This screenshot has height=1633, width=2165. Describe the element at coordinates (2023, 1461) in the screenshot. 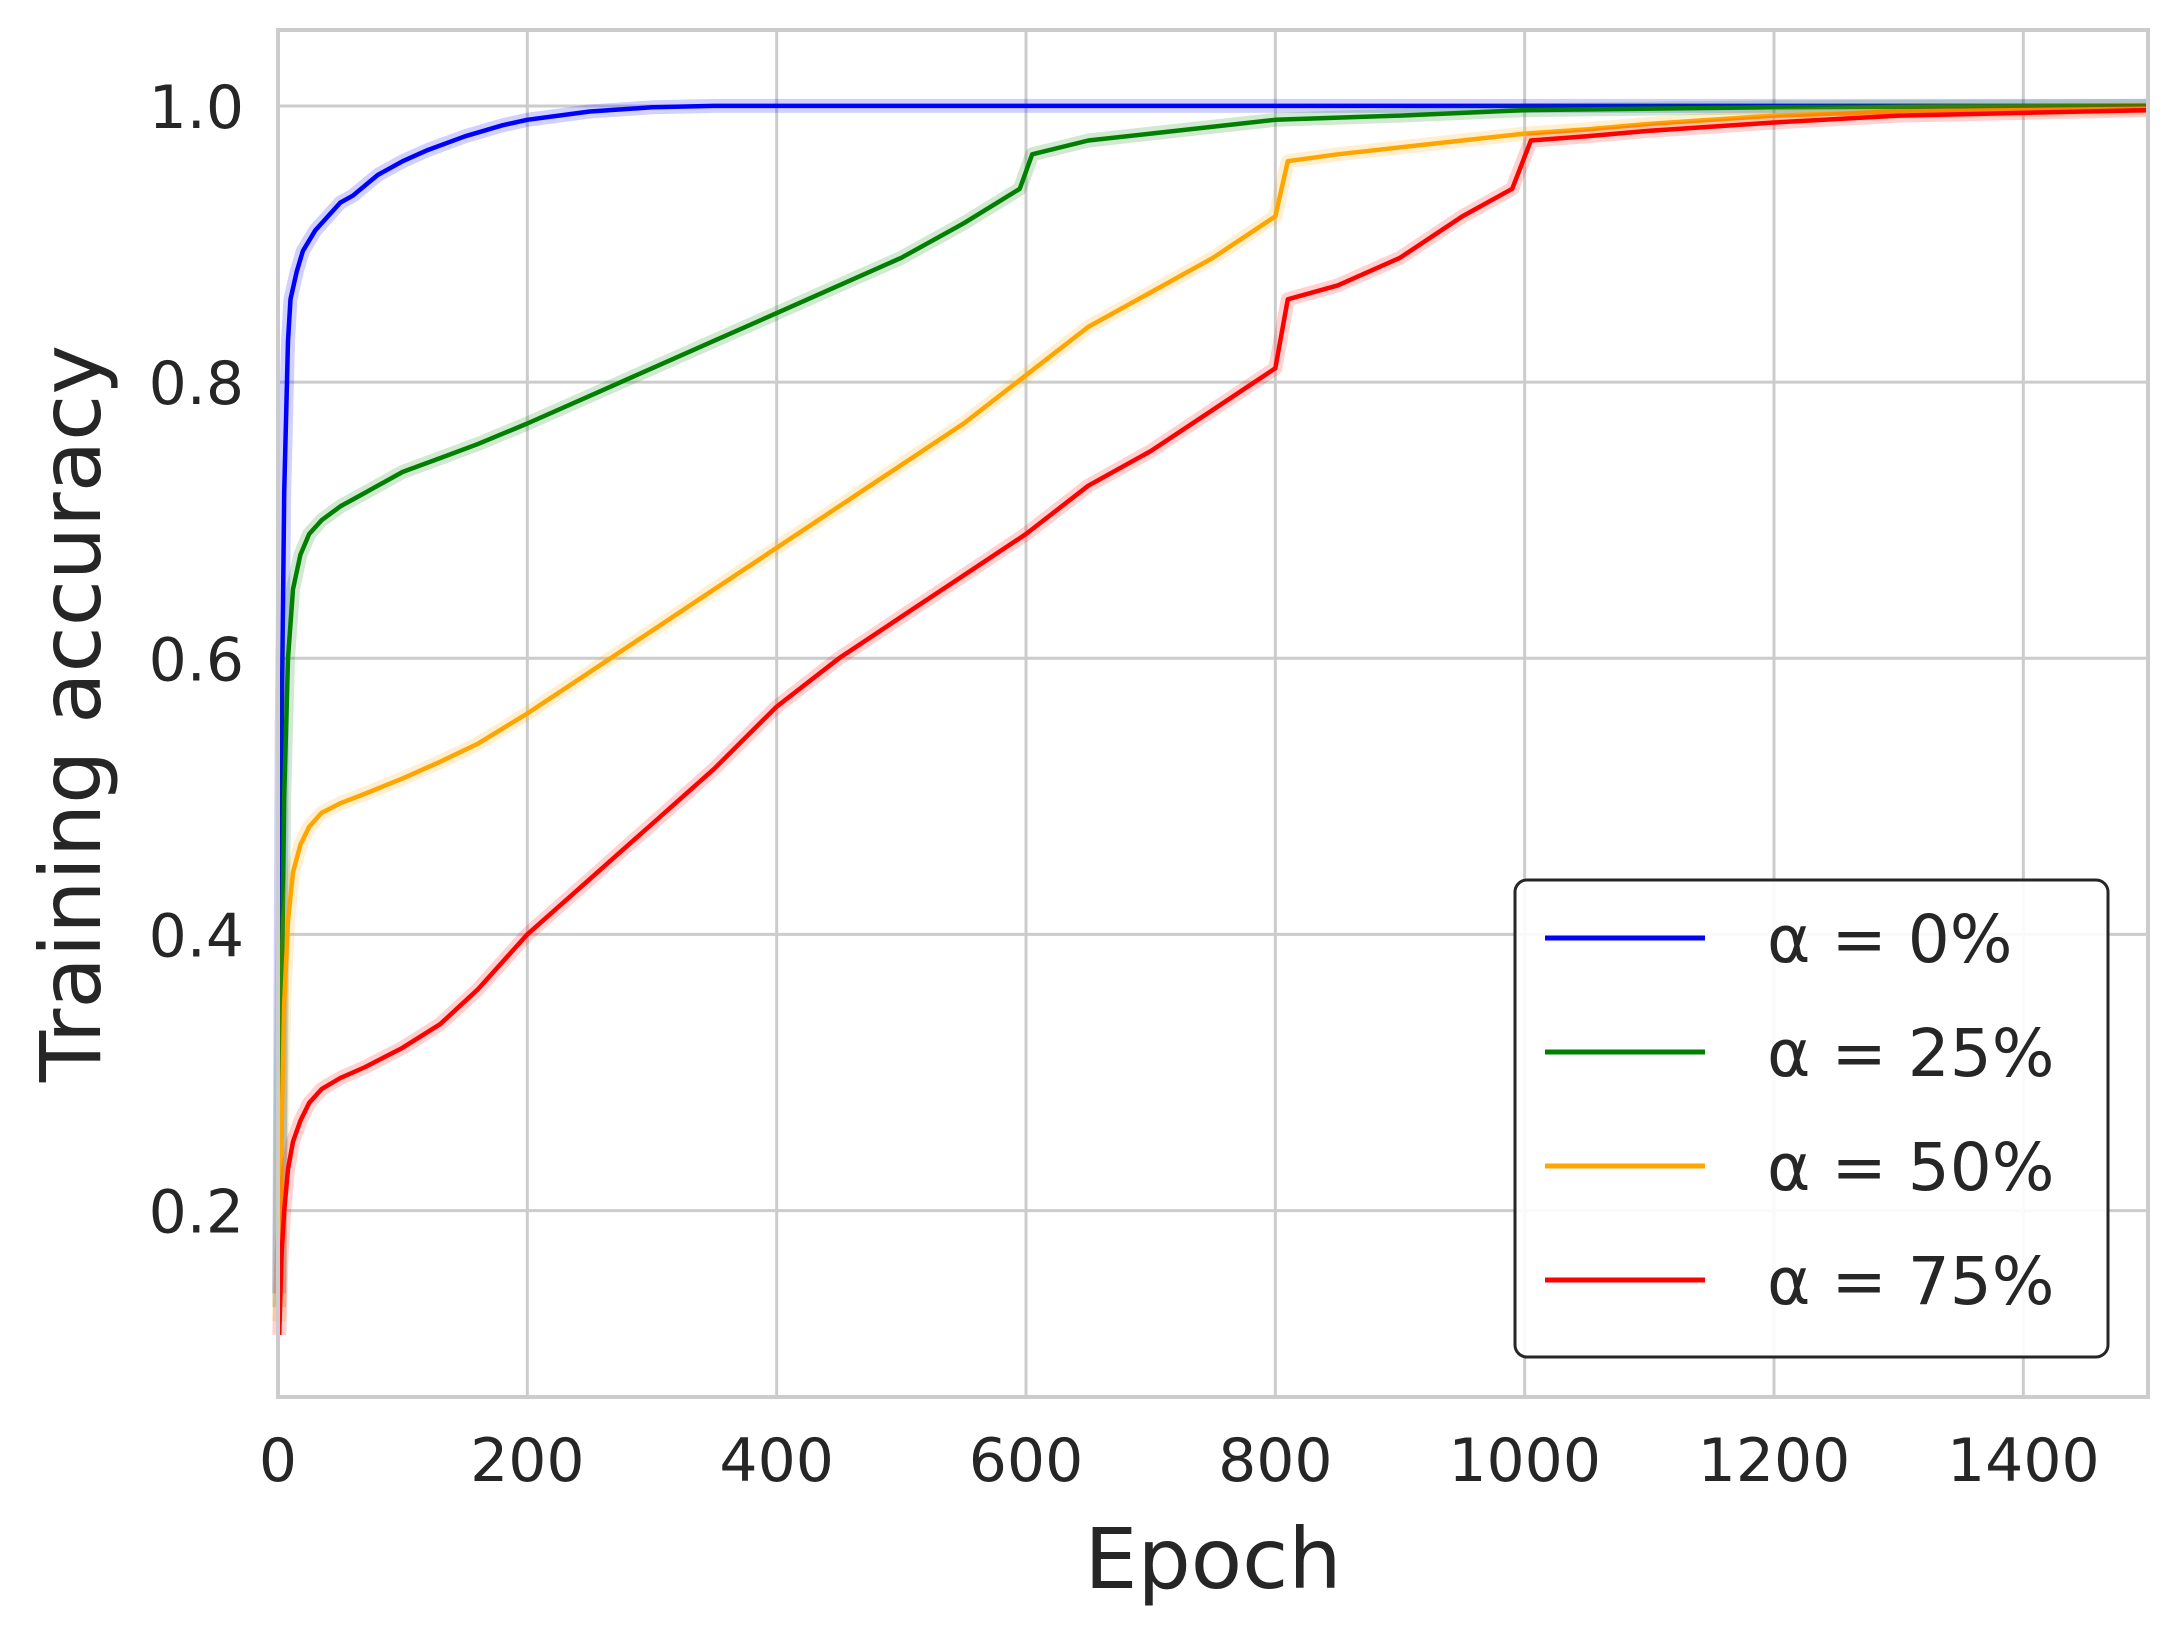

I see `x-tick-label: 1400` at that location.